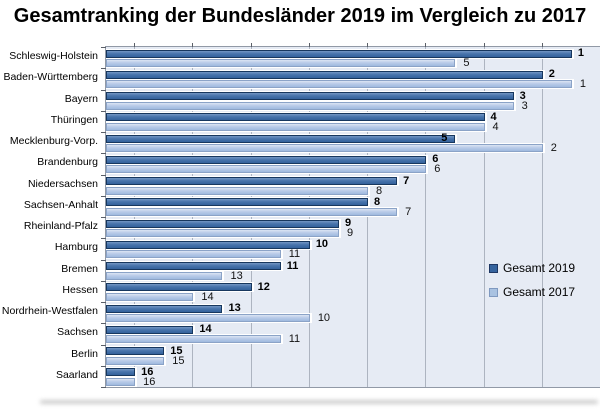  What do you see at coordinates (353, 291) in the screenshot?
I see `bar-row: 12 14` at bounding box center [353, 291].